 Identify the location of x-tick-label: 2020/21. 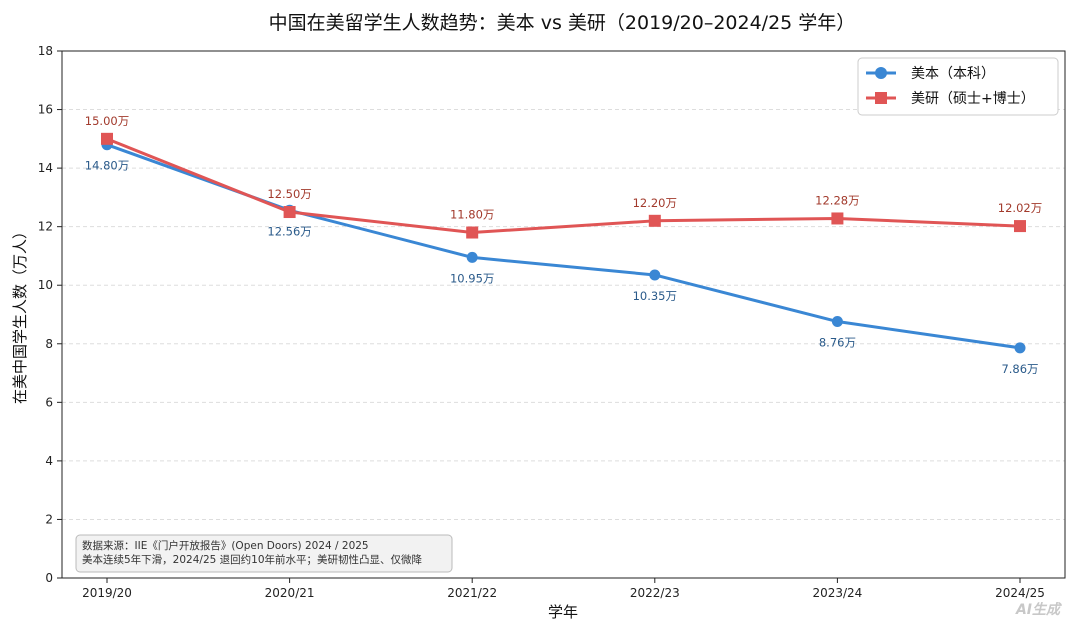
(290, 593).